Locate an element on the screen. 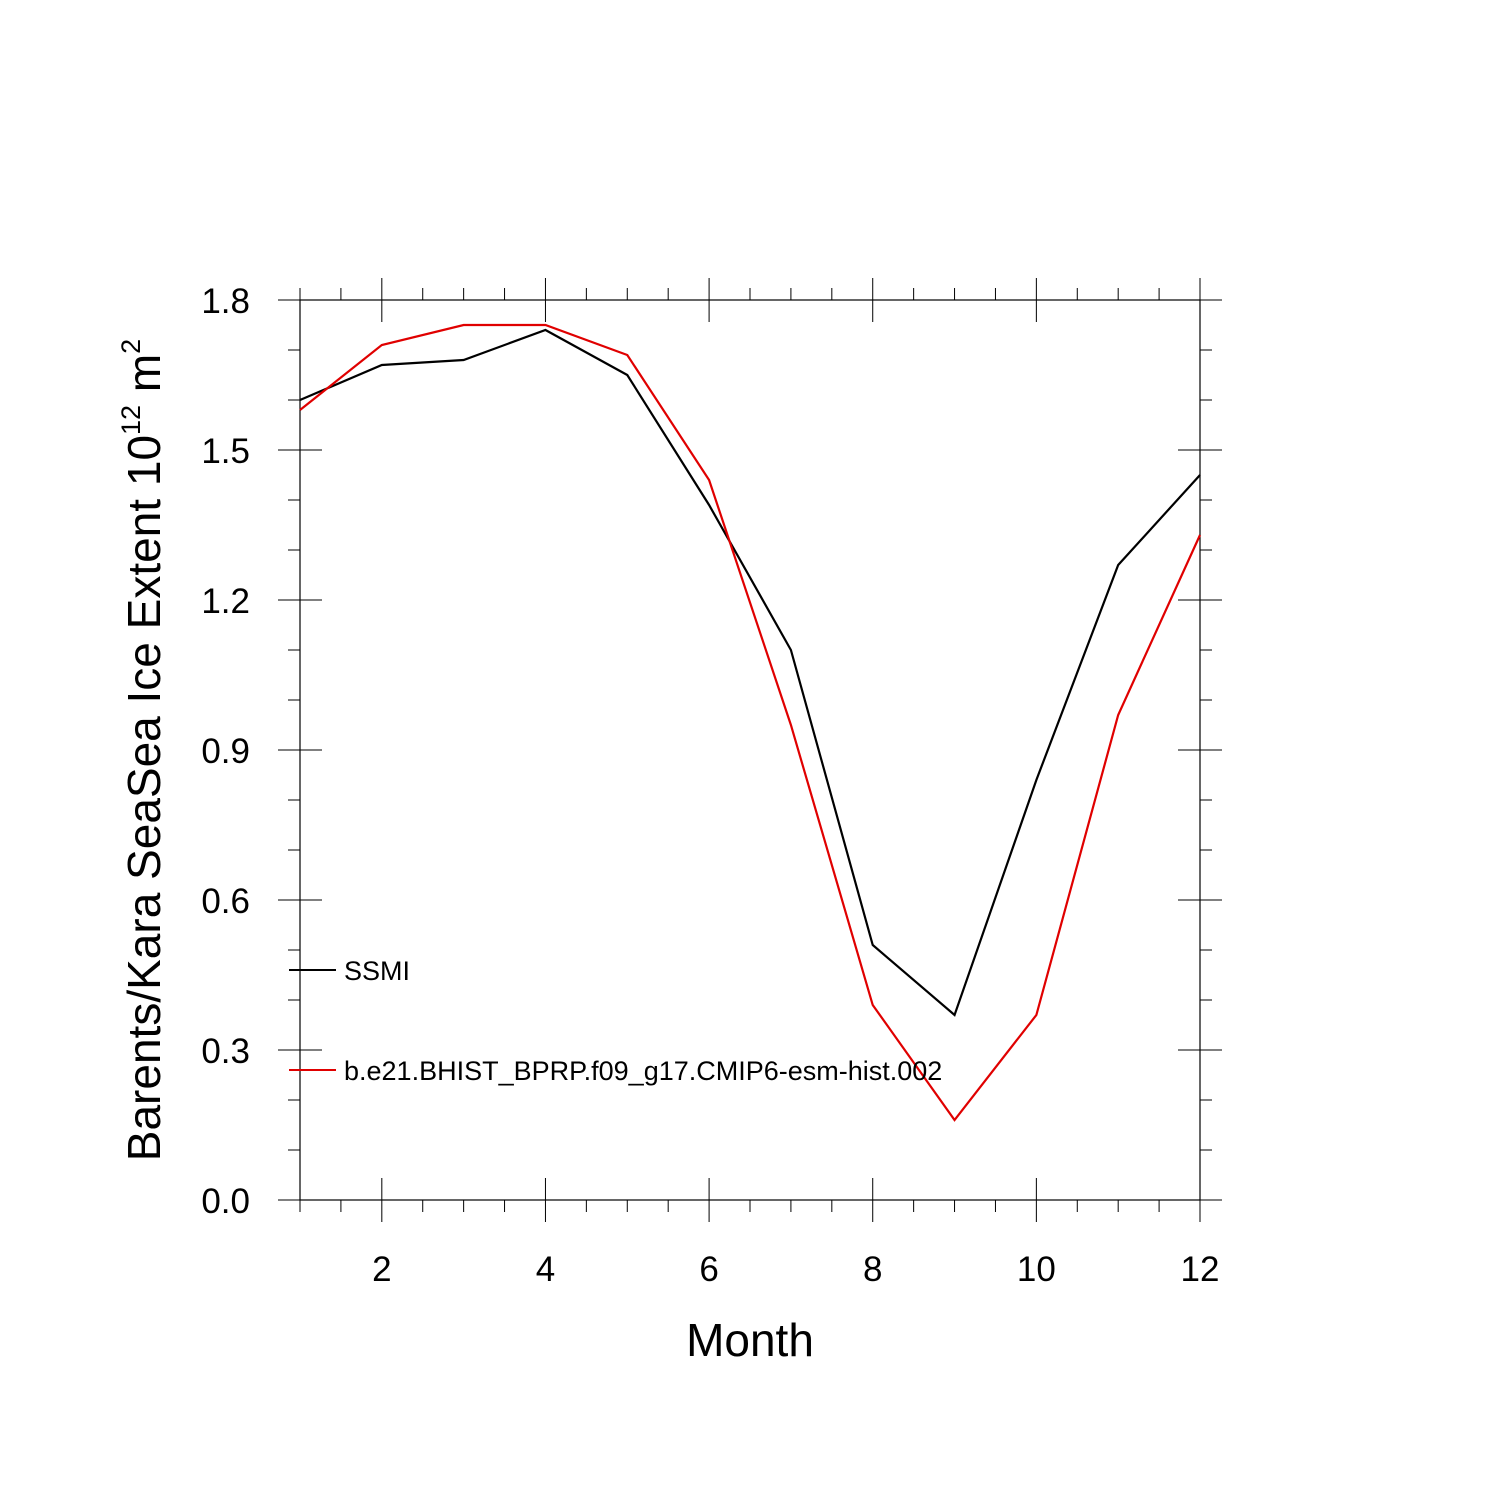 Image resolution: width=1500 pixels, height=1500 pixels. y-axis-label: Barents/Kara SeaSea Ice Extent 1012 m2 is located at coordinates (143, 750).